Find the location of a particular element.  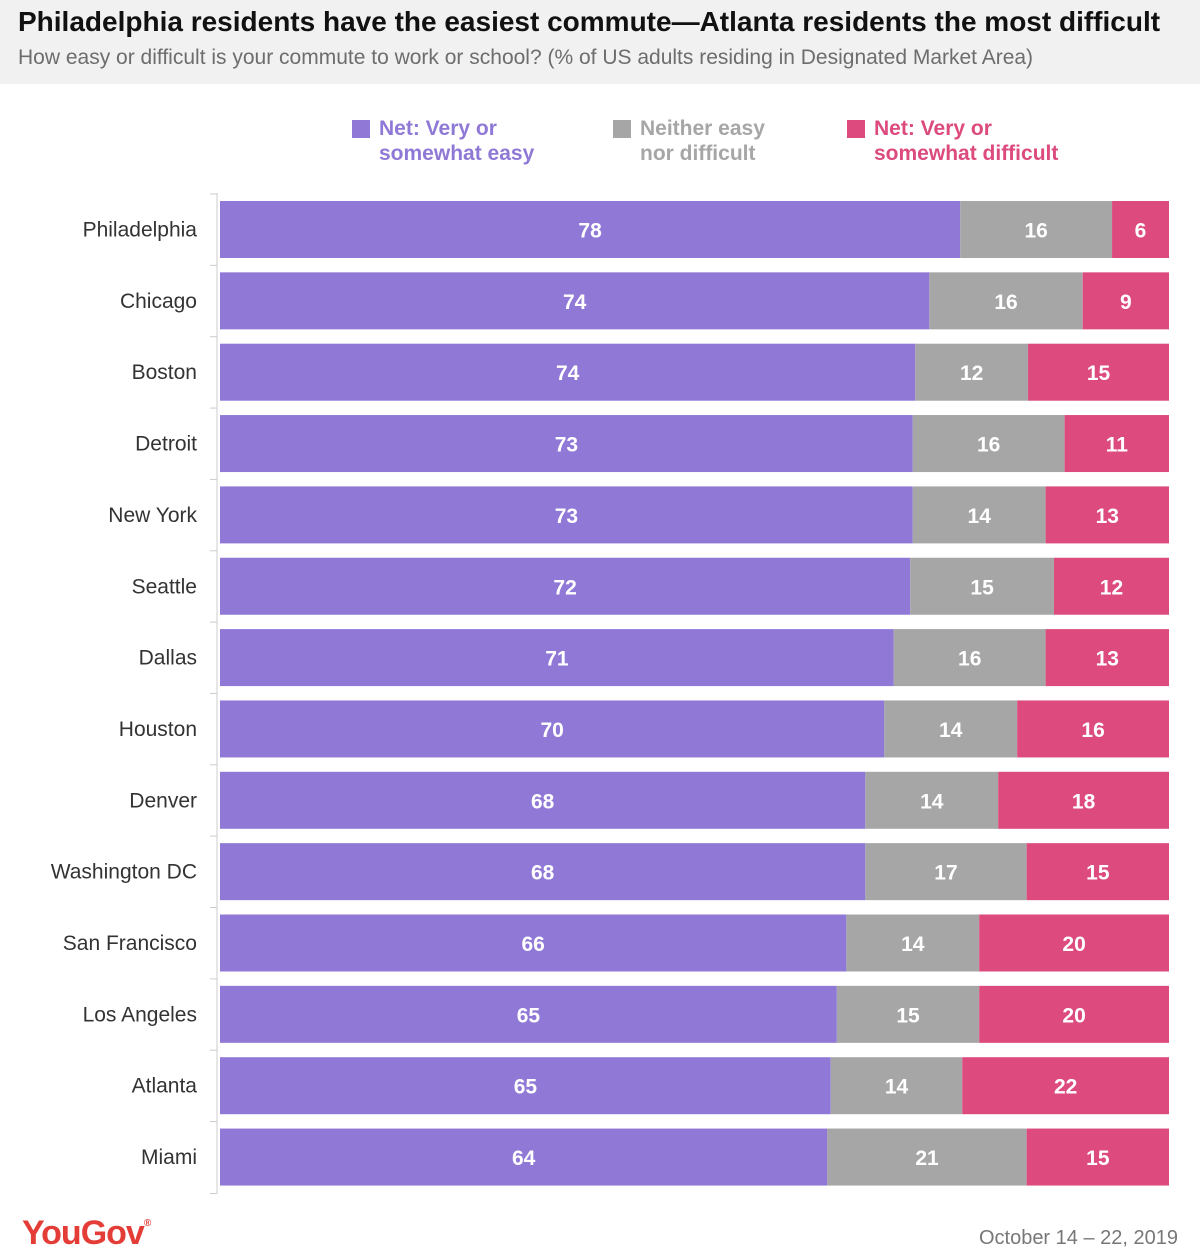

data-label-new-york-series-0: 73 is located at coordinates (566, 516).